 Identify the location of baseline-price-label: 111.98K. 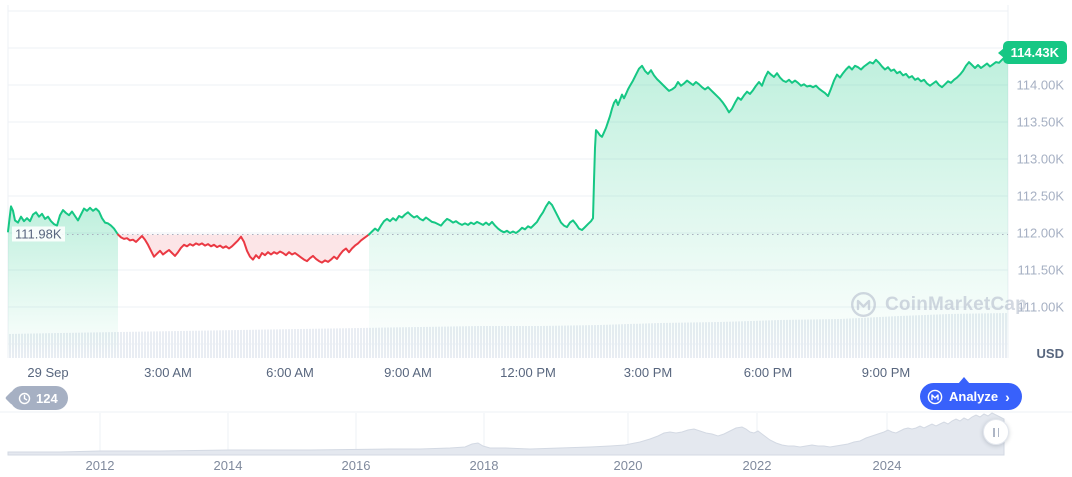
(38, 234).